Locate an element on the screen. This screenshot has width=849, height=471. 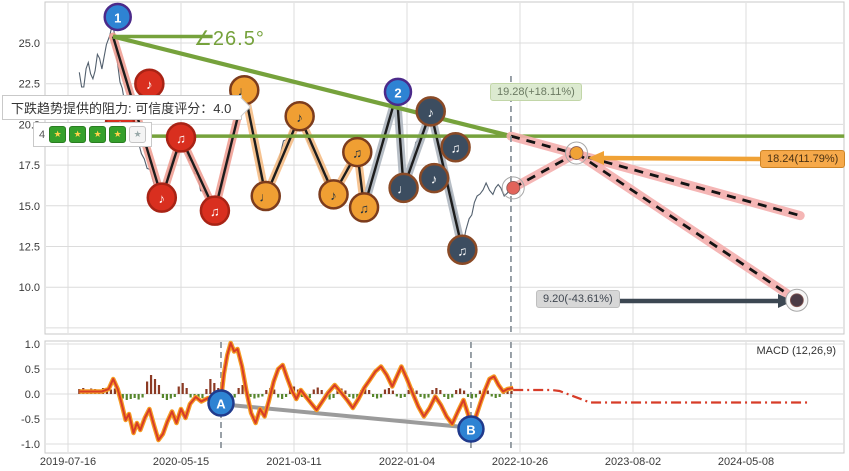
forecast-mid is located at coordinates (545, 170).